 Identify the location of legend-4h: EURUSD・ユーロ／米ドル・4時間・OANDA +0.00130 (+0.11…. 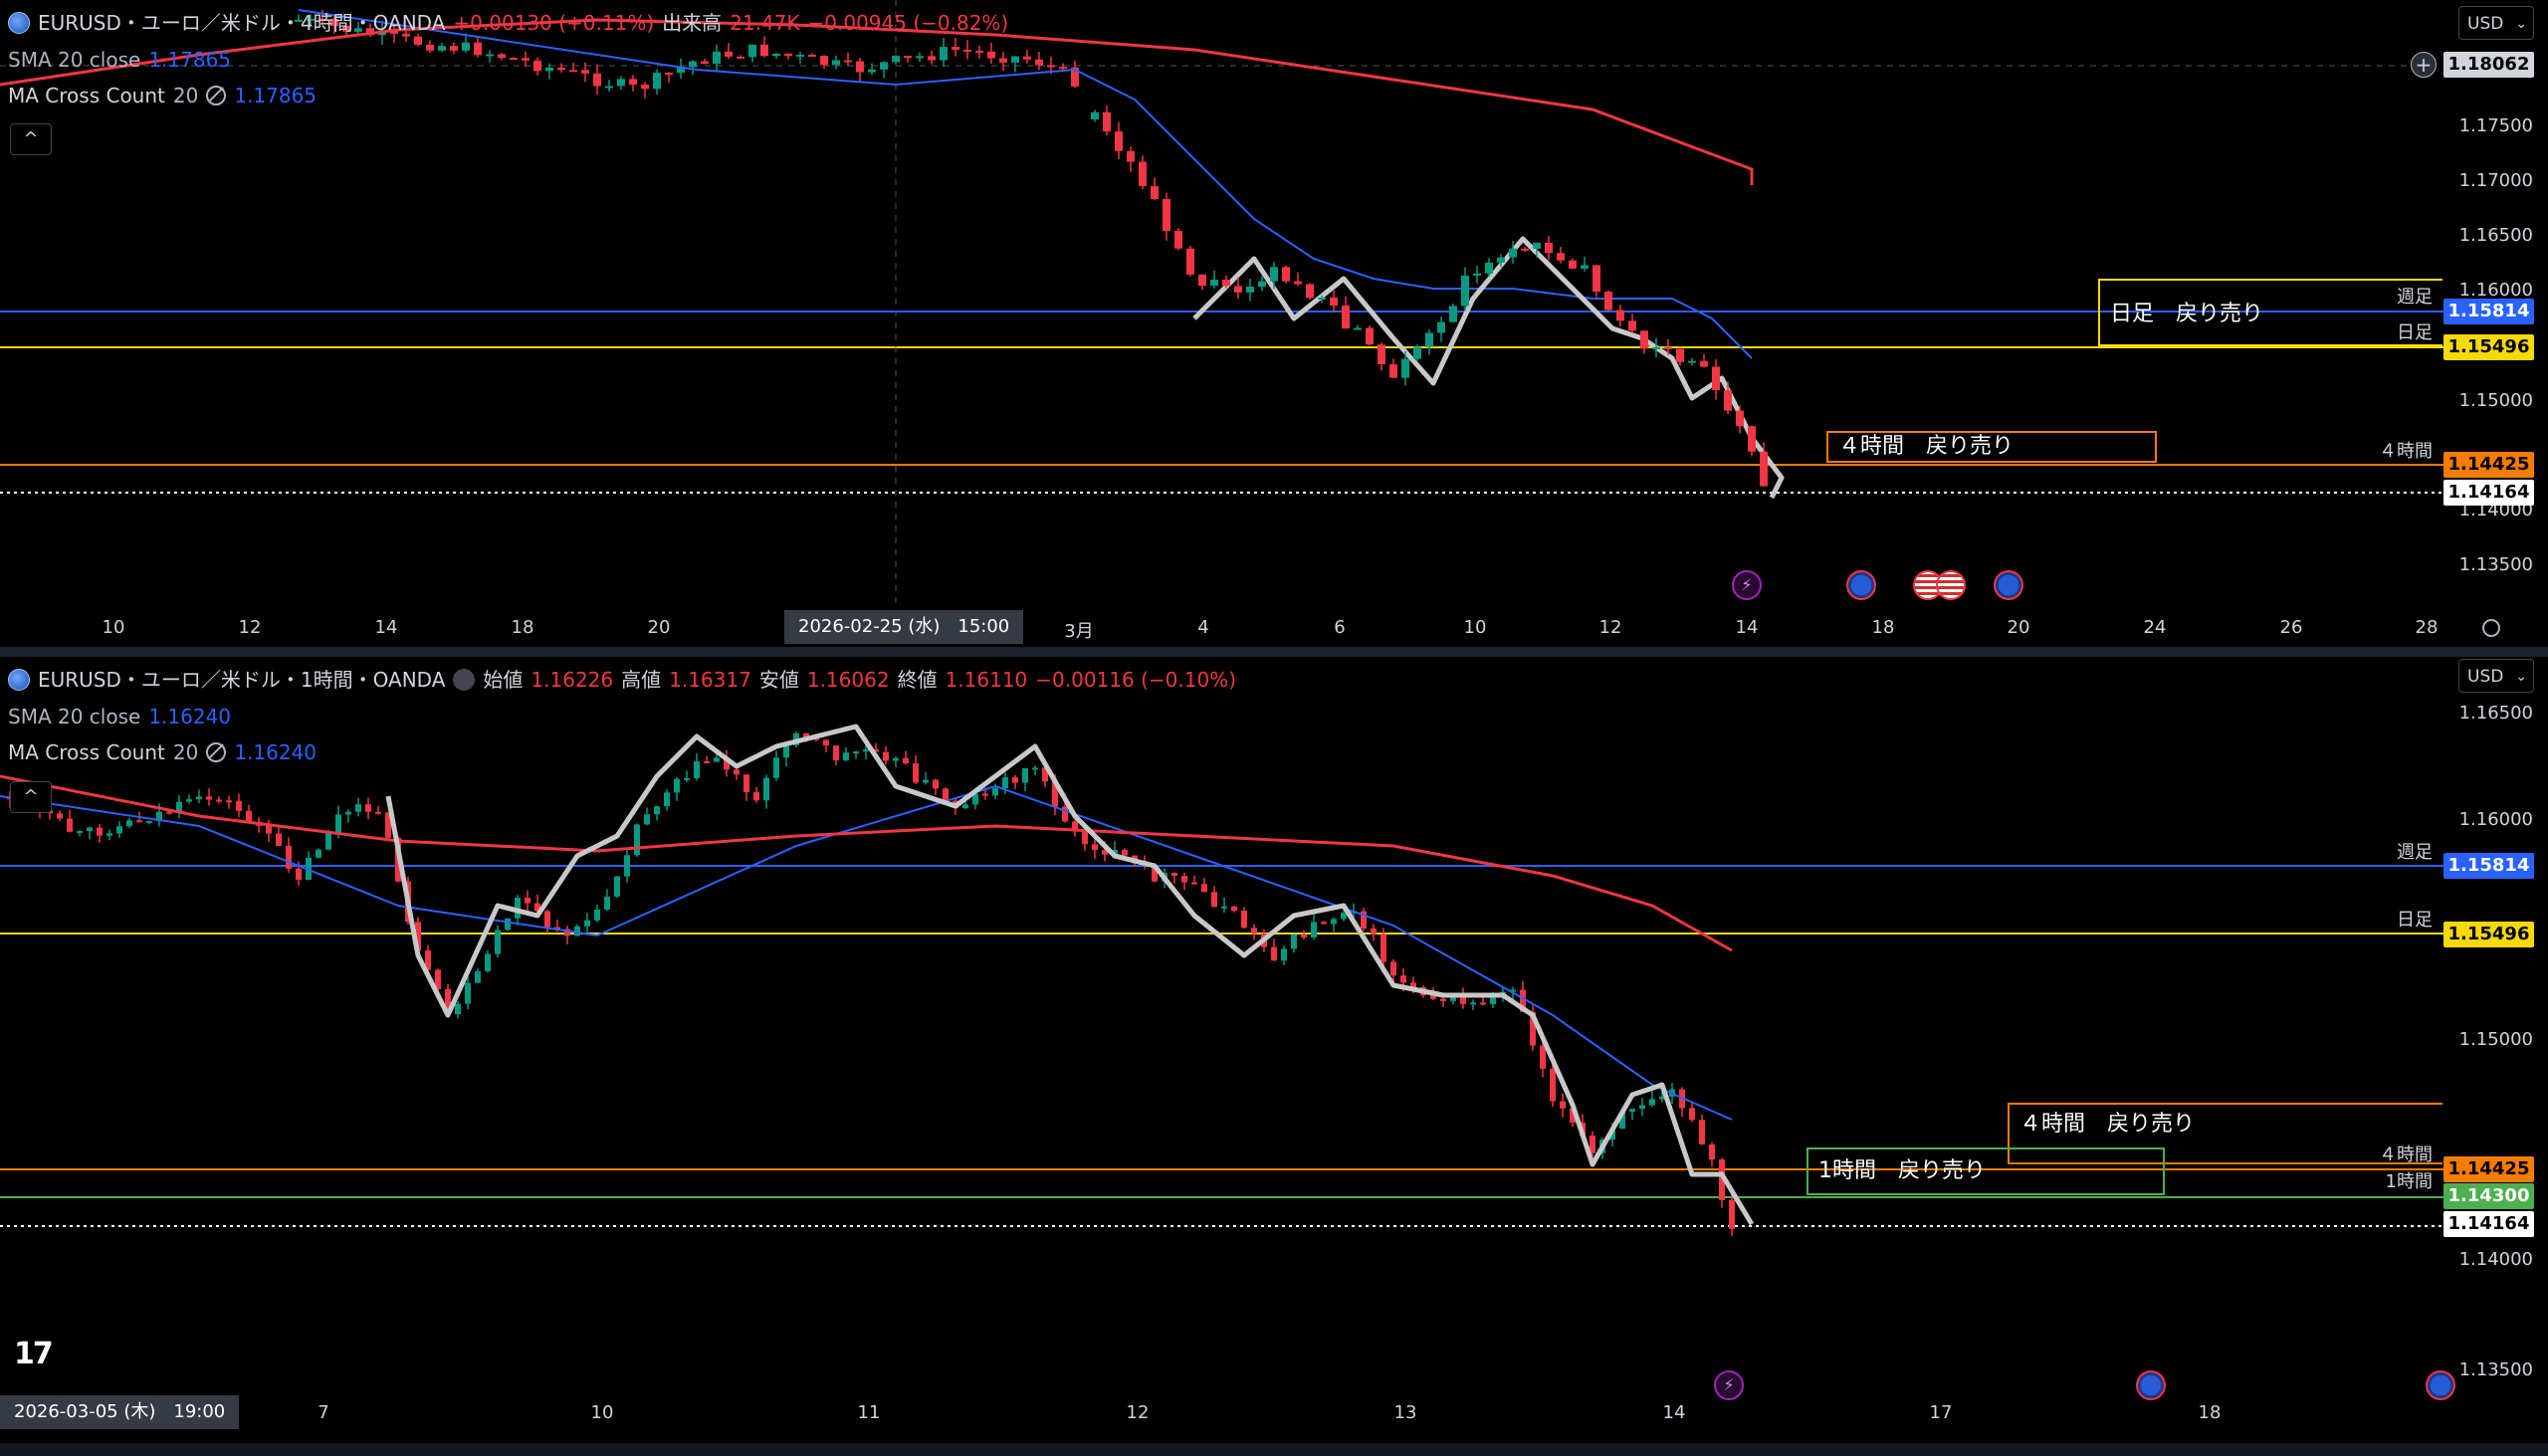
(508, 58).